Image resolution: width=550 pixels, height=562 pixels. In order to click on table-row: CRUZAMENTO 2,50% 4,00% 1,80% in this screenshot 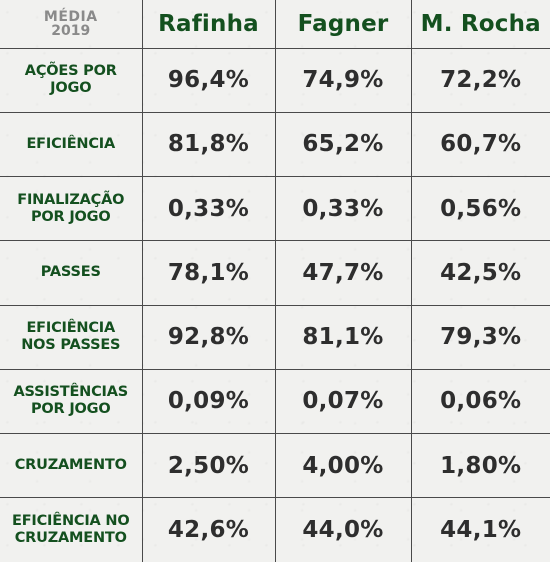, I will do `click(275, 465)`.